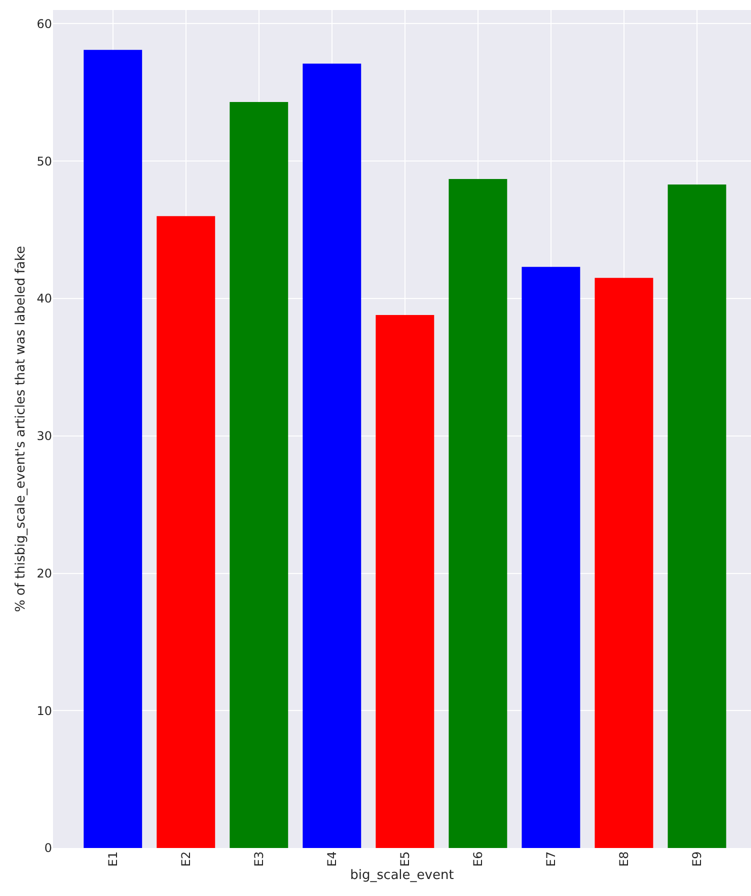 The width and height of the screenshot is (751, 896). I want to click on y-tick-label: 20, so click(44, 573).